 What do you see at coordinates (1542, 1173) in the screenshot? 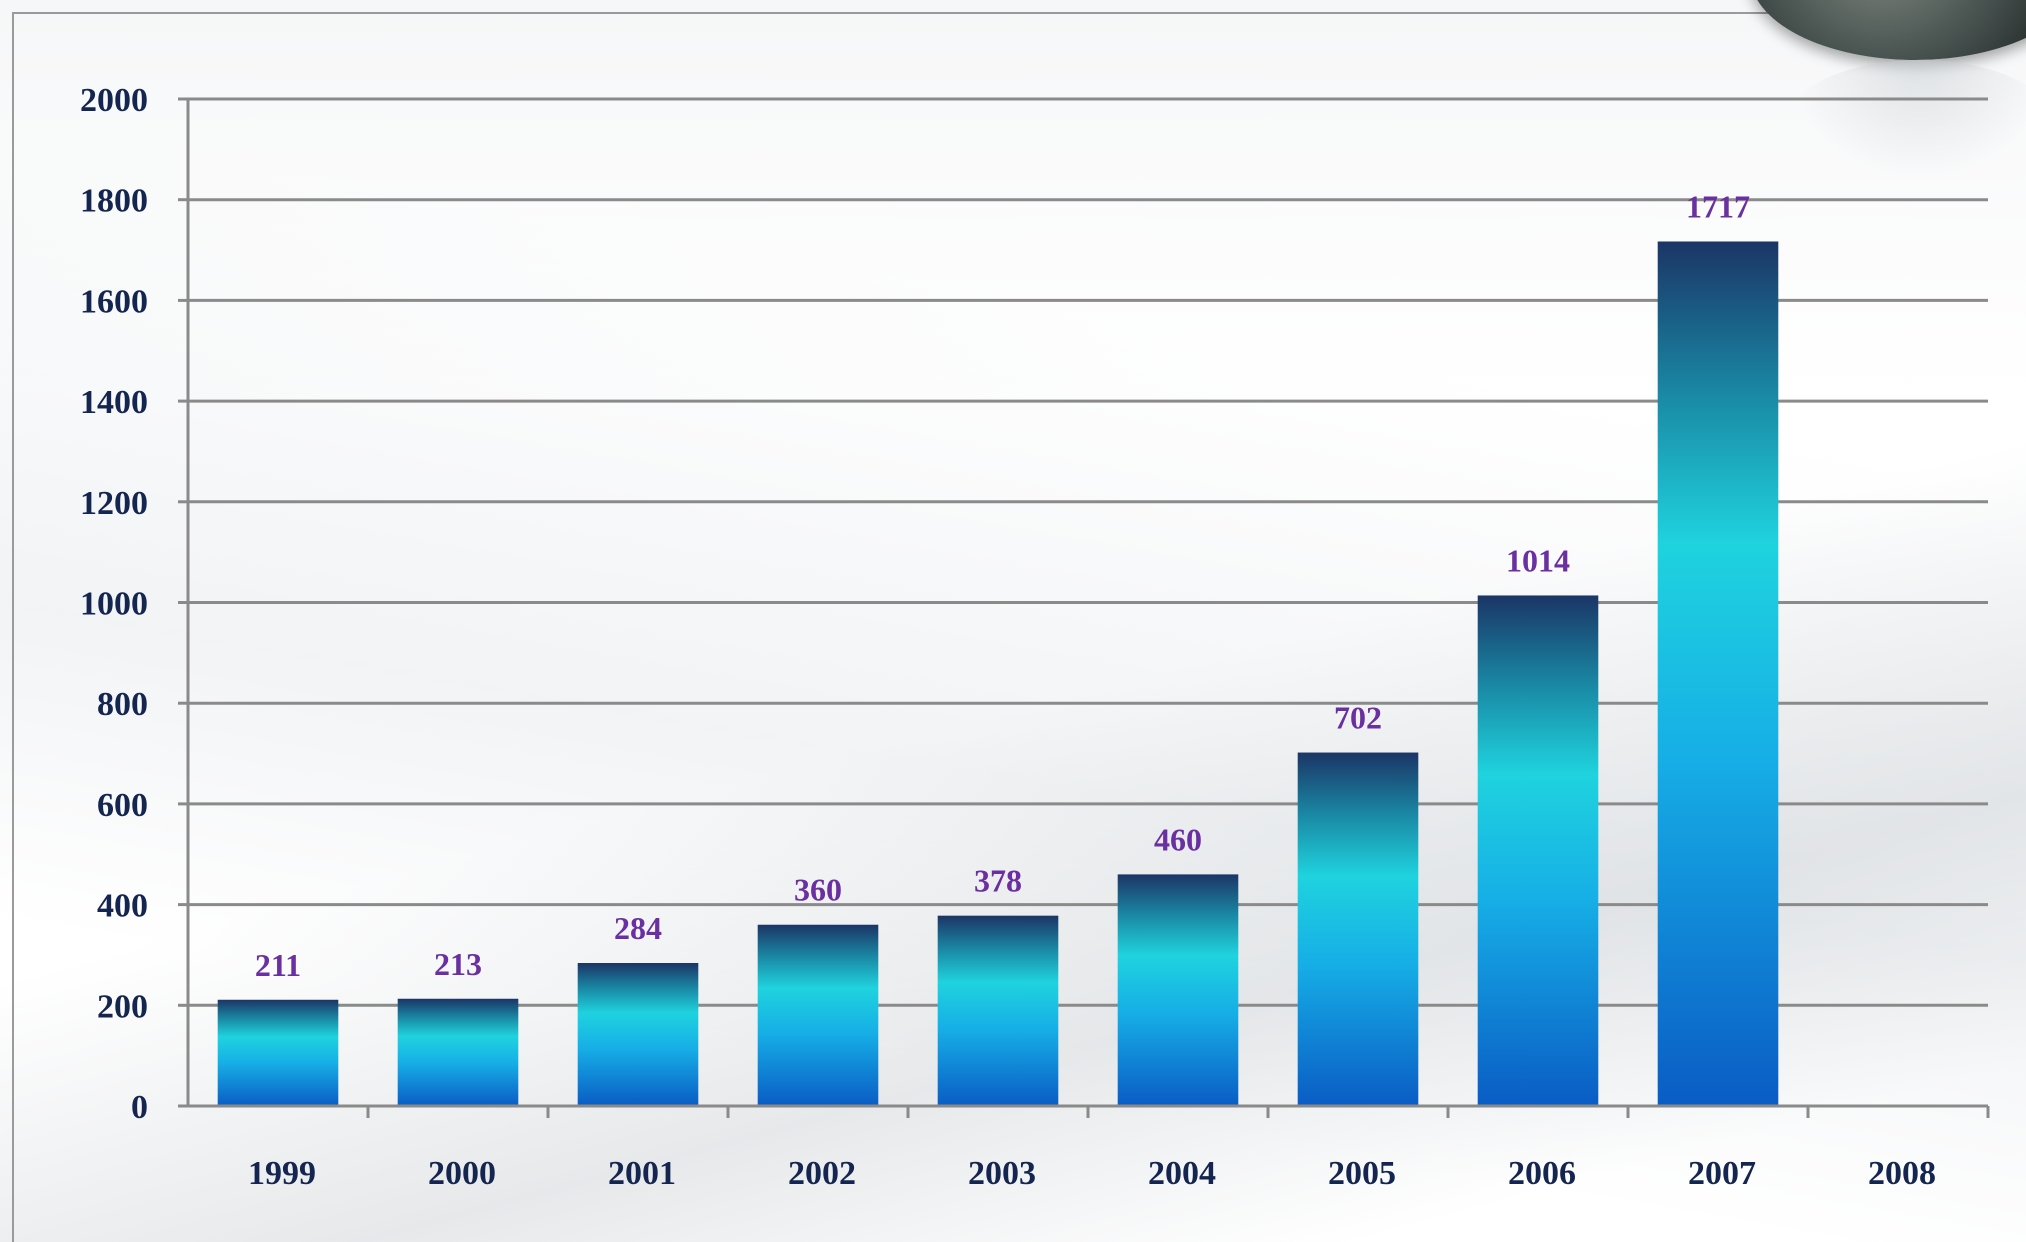
I see `x-tick-label-2006: 2006` at bounding box center [1542, 1173].